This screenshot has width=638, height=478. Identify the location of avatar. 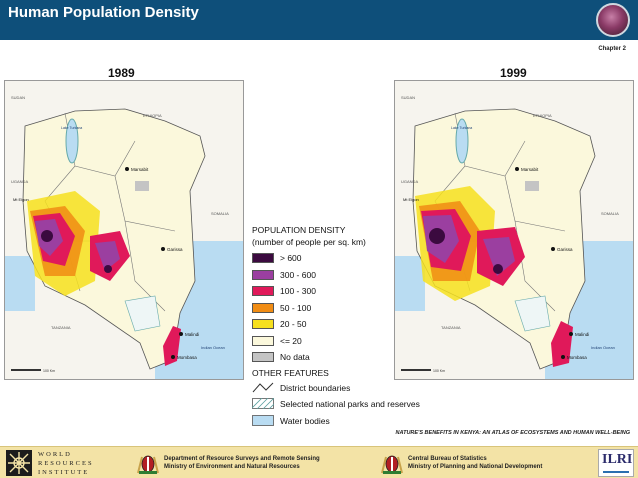
(613, 20).